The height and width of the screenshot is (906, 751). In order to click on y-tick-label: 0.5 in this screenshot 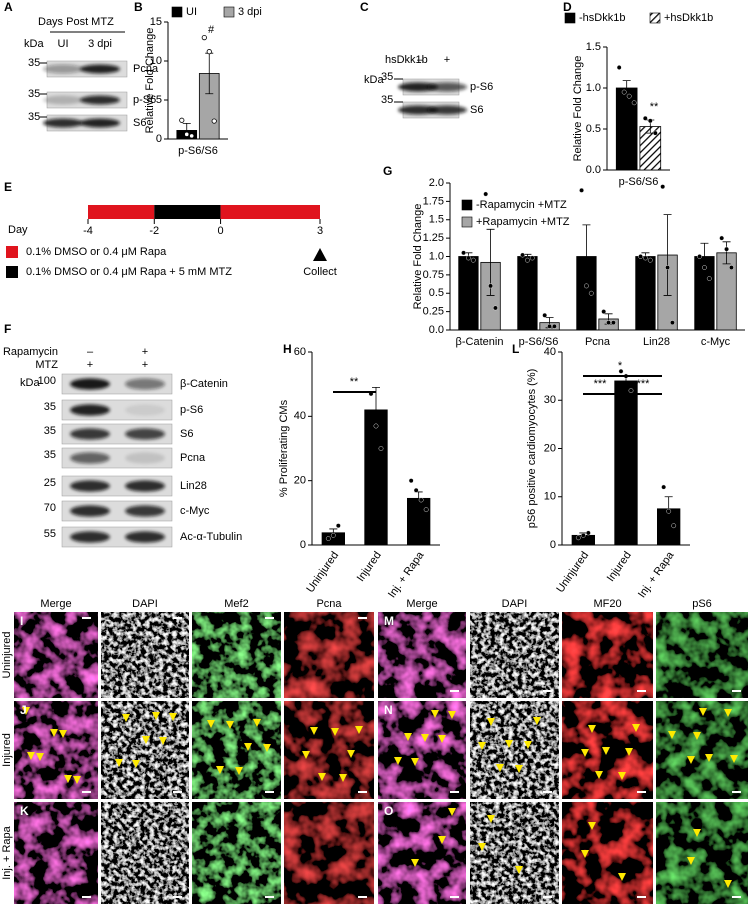, I will do `click(593, 129)`.